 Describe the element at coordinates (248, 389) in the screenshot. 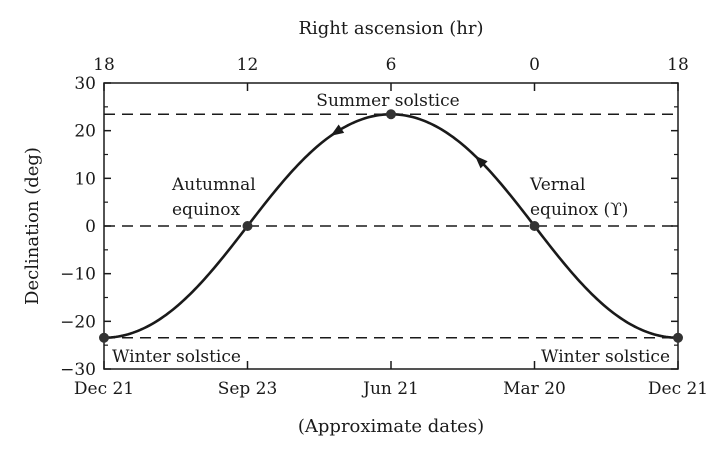

I see `bottom-tick-label: Sep 23` at that location.